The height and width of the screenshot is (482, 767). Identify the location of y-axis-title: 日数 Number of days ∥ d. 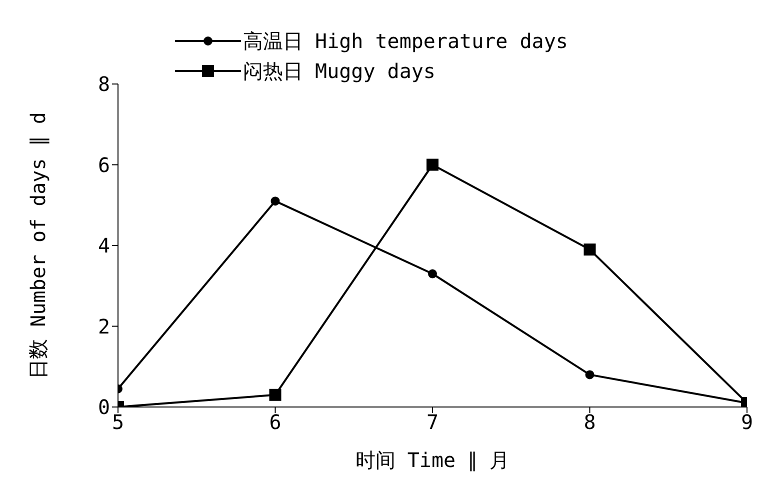
(38, 245).